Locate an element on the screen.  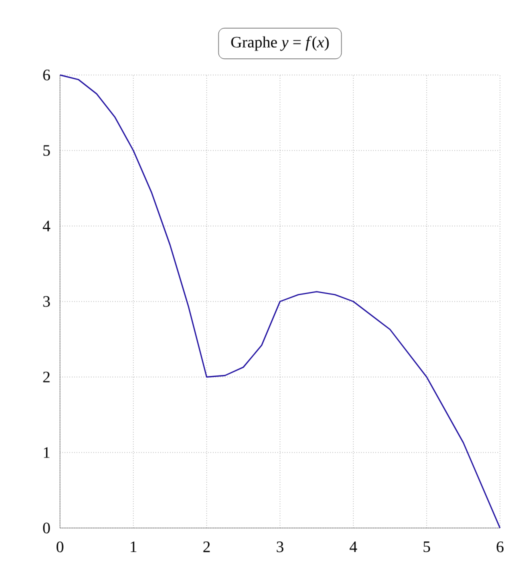
y-tick-label: 1 is located at coordinates (47, 452).